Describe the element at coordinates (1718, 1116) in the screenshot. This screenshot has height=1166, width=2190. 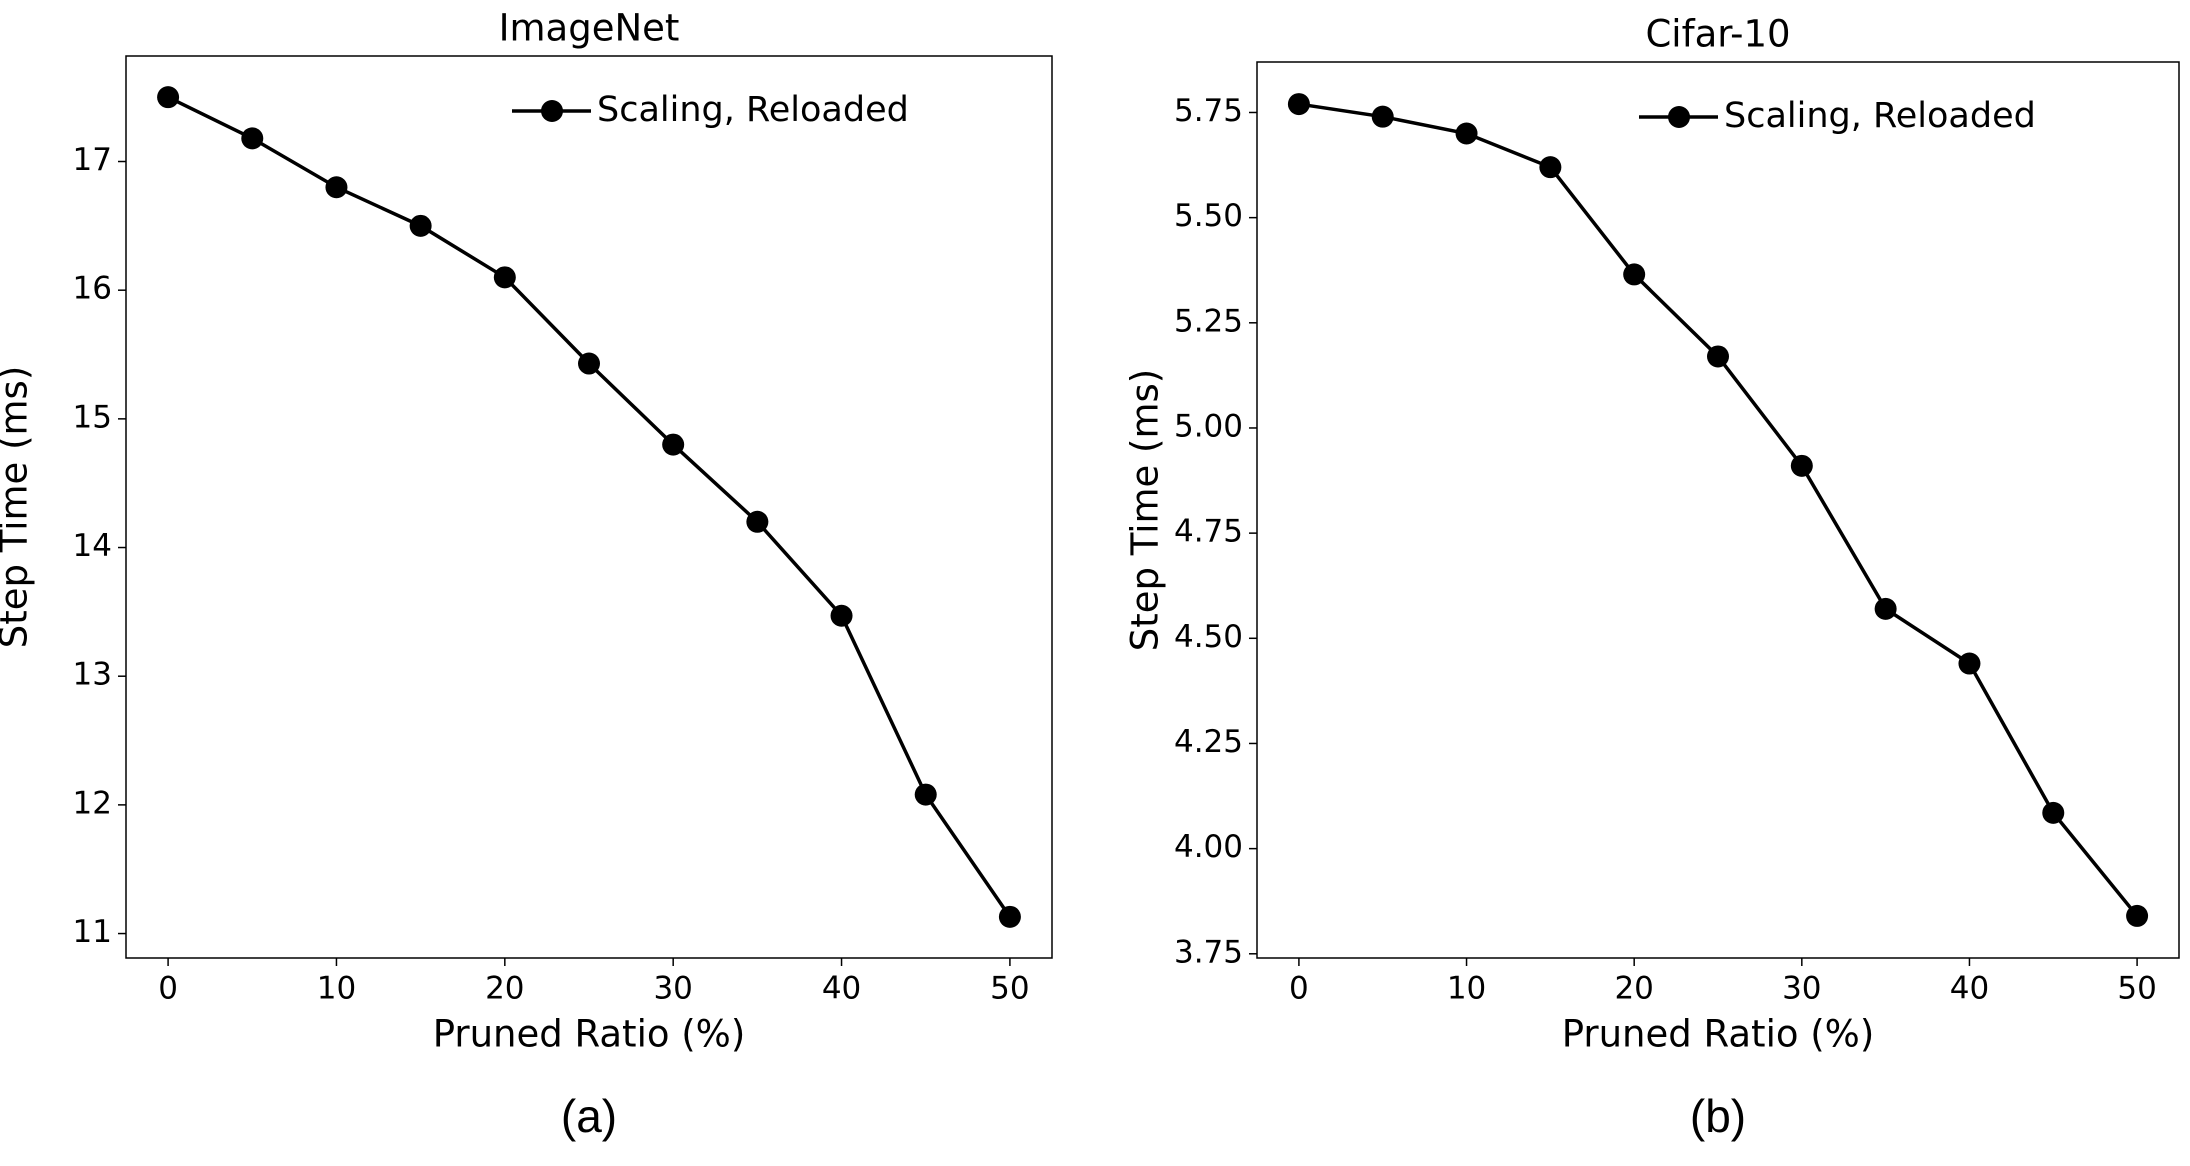
I see `panel-caption: (b)` at that location.